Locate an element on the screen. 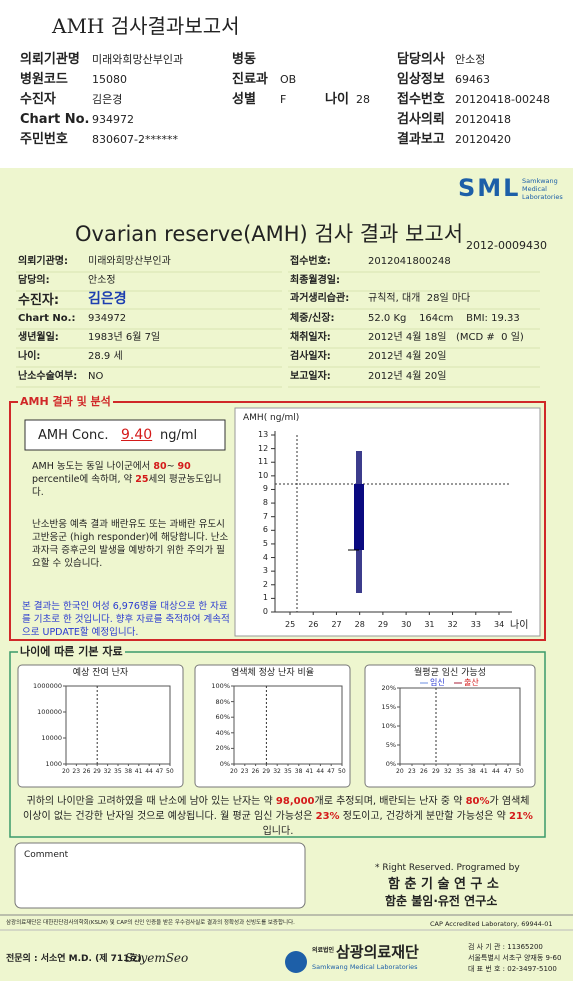 The height and width of the screenshot is (981, 573). mini-chart-title: 월평균 임신 가능성 is located at coordinates (450, 673).